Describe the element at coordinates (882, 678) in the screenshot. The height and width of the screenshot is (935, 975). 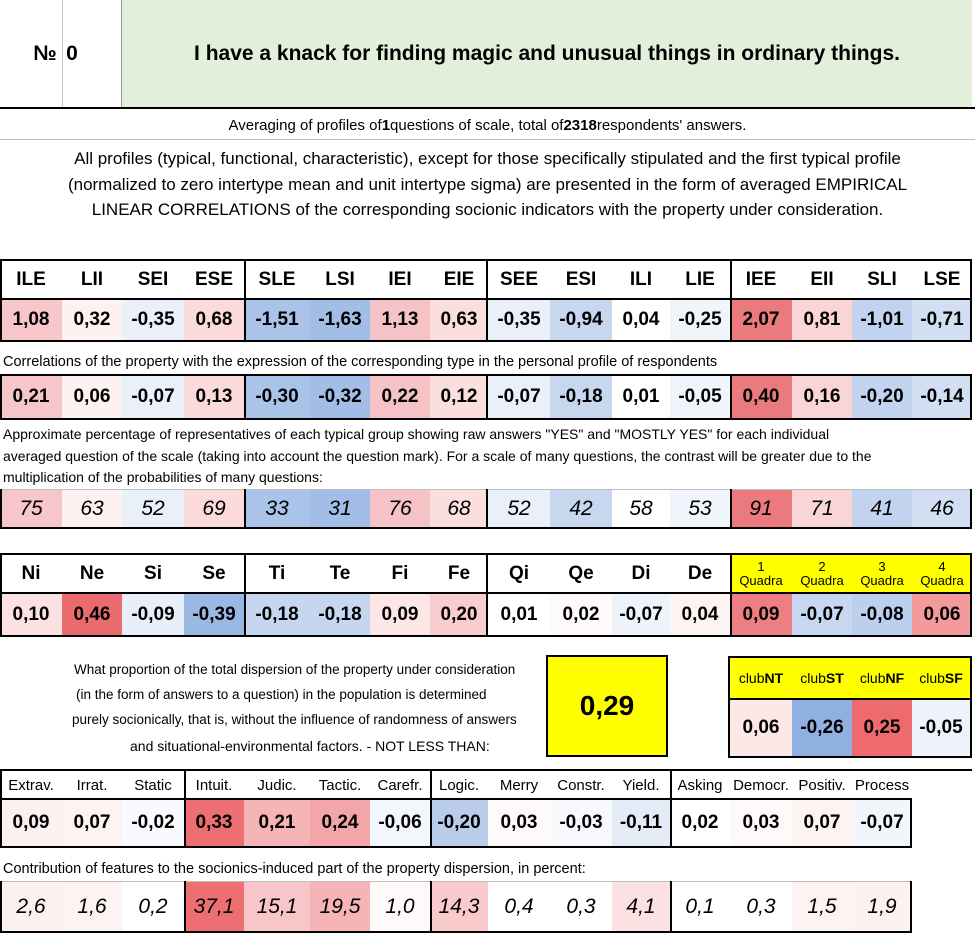
I see `club-header-NF: club NF` at that location.